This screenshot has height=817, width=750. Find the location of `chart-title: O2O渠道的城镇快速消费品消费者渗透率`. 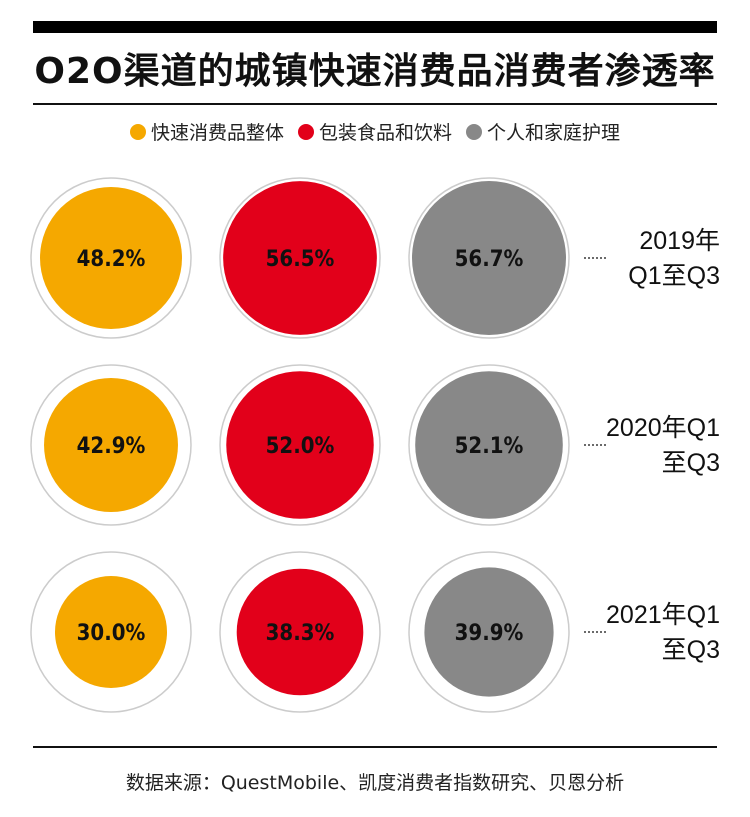

chart-title: O2O渠道的城镇快速消费品消费者渗透率 is located at coordinates (375, 68).